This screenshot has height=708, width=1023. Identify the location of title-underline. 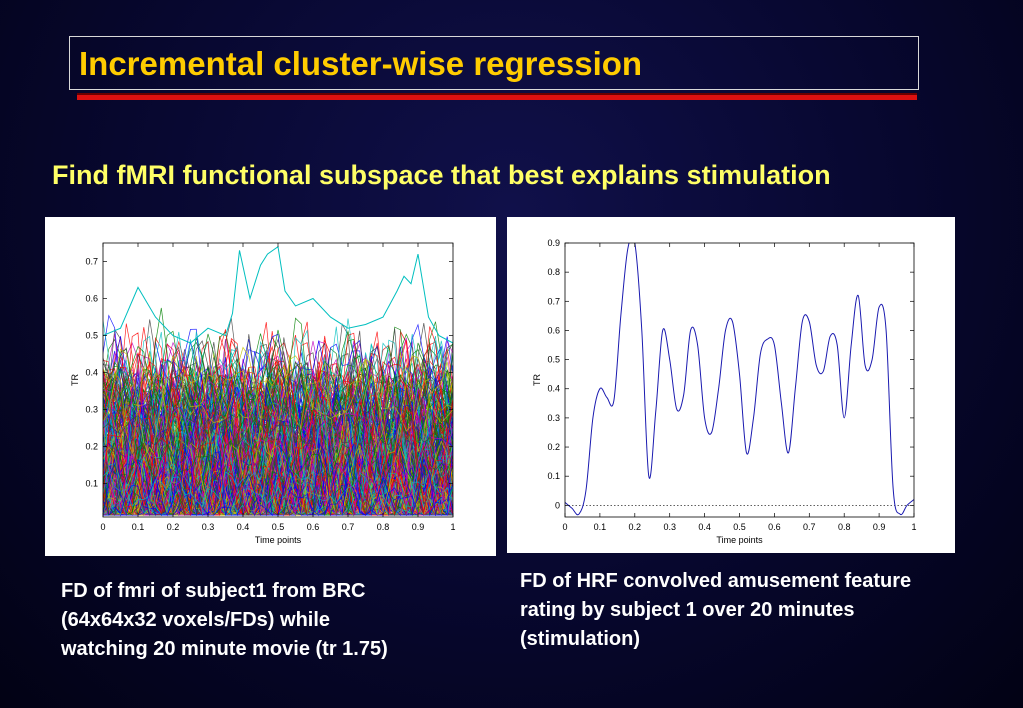
(497, 97).